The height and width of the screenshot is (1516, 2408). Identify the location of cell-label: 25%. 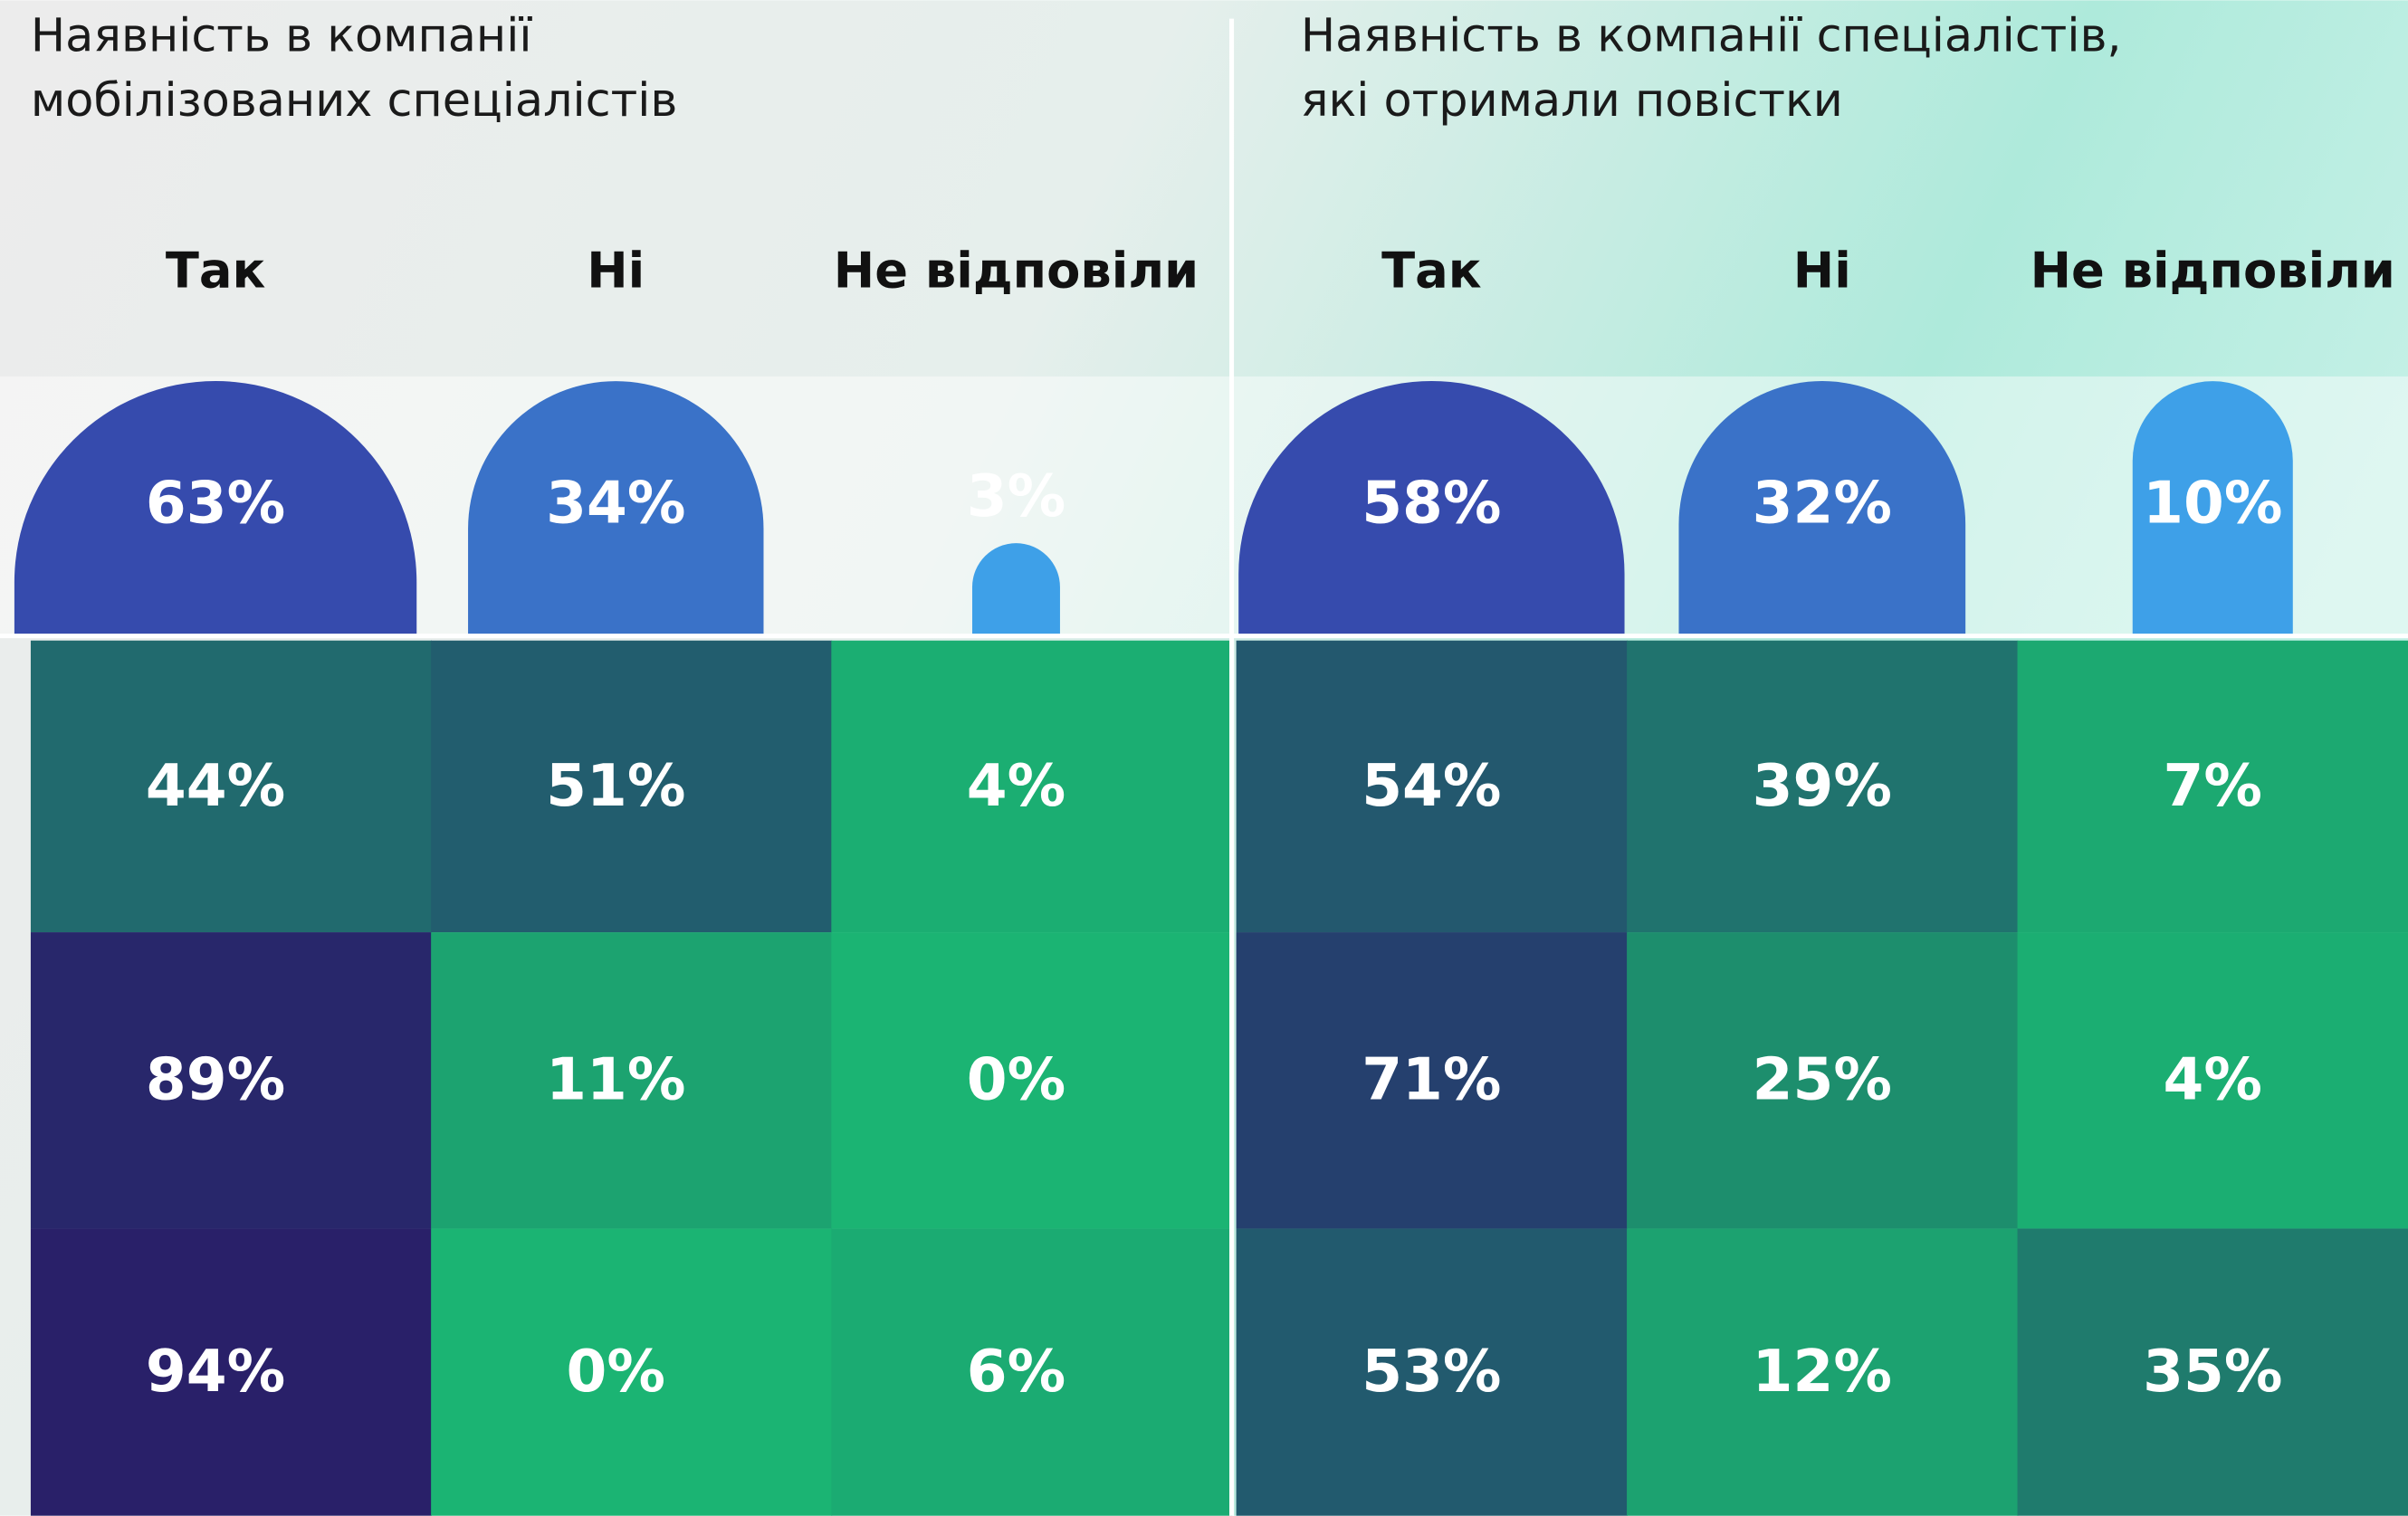
(1822, 1080).